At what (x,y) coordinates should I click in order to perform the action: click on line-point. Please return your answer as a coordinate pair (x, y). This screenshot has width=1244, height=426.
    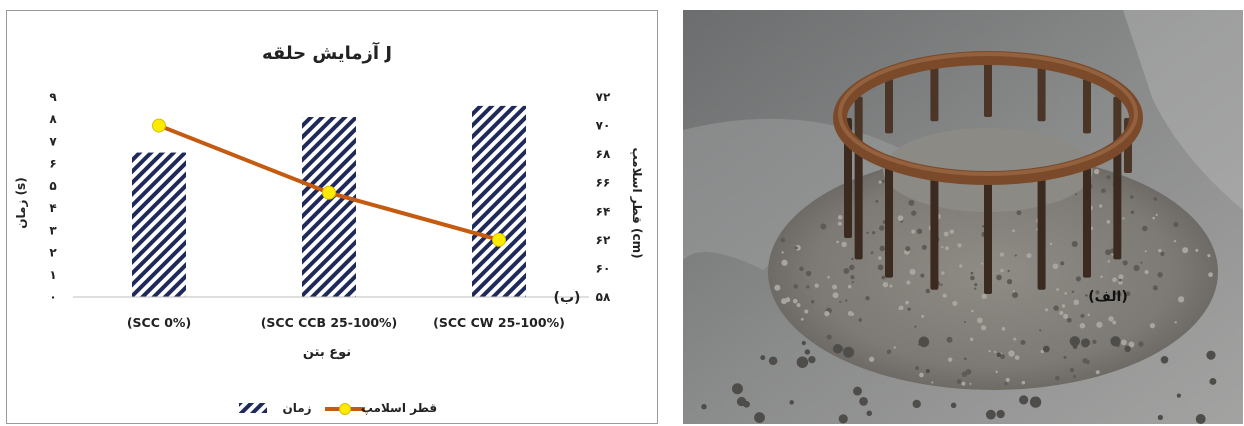
    Looking at the image, I should click on (329, 192).